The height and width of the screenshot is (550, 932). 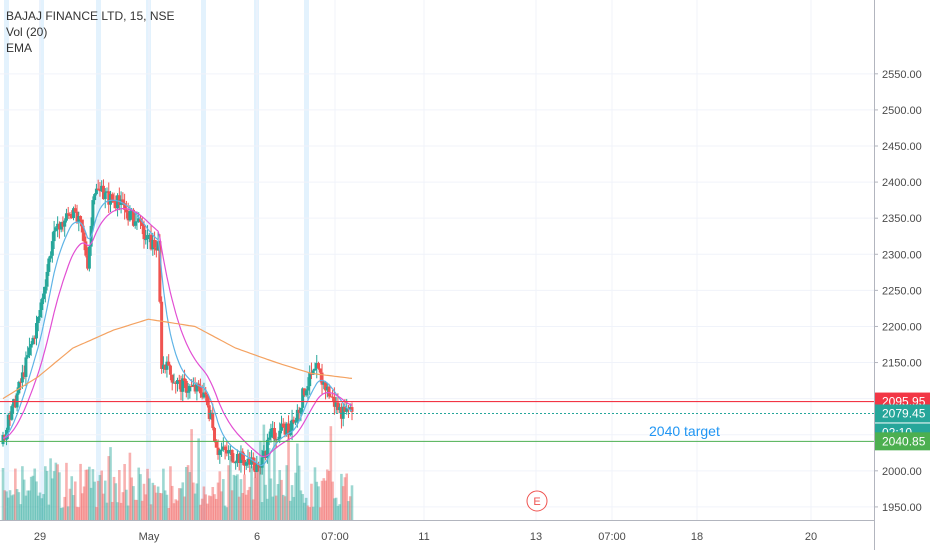 I want to click on y-tick-label: 2500.00, so click(x=902, y=111).